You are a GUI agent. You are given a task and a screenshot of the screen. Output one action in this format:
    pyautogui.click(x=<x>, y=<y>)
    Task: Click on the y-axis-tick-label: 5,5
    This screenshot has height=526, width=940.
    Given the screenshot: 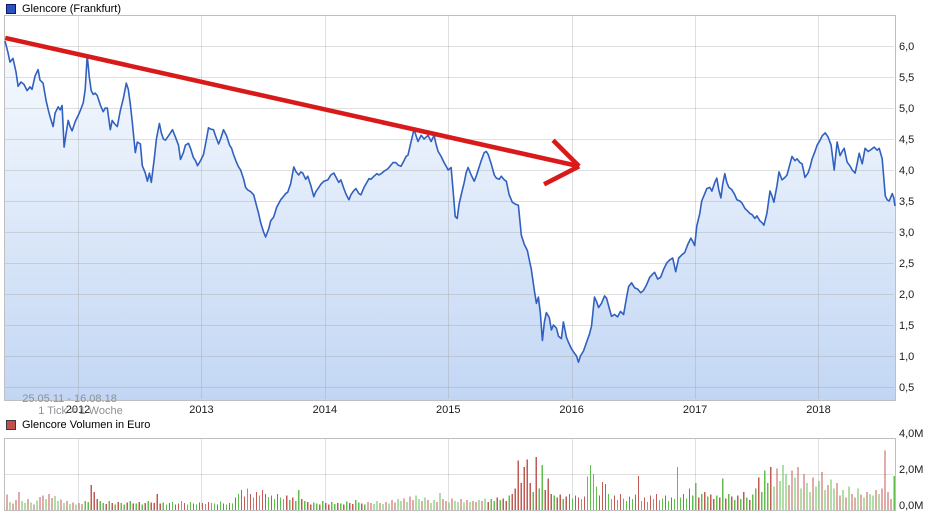 What is the action you would take?
    pyautogui.click(x=906, y=78)
    